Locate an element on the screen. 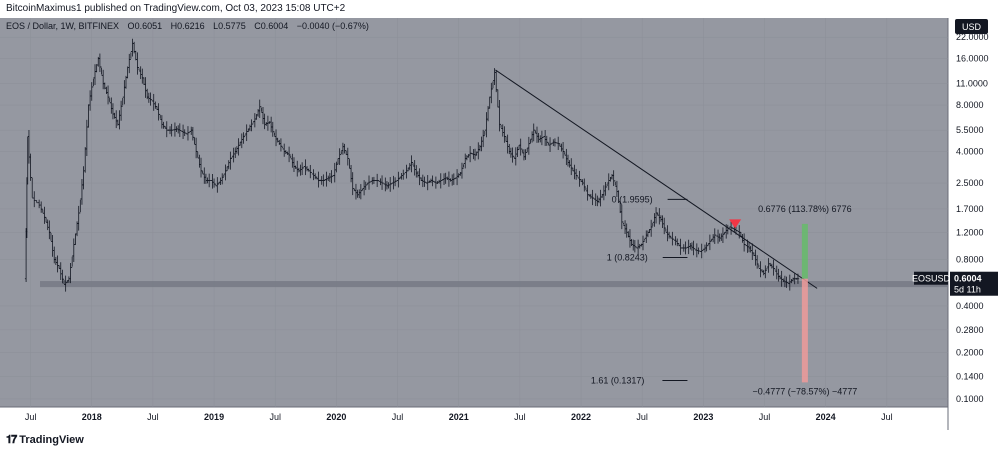 The image size is (1000, 450). last-price-label: EOSUSD 0.6004 5d 11h is located at coordinates (955, 283).